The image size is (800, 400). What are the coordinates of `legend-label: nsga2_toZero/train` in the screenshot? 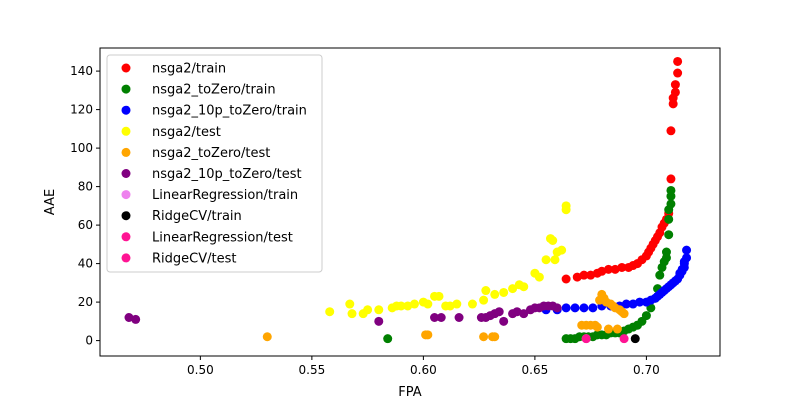 It's located at (214, 90).